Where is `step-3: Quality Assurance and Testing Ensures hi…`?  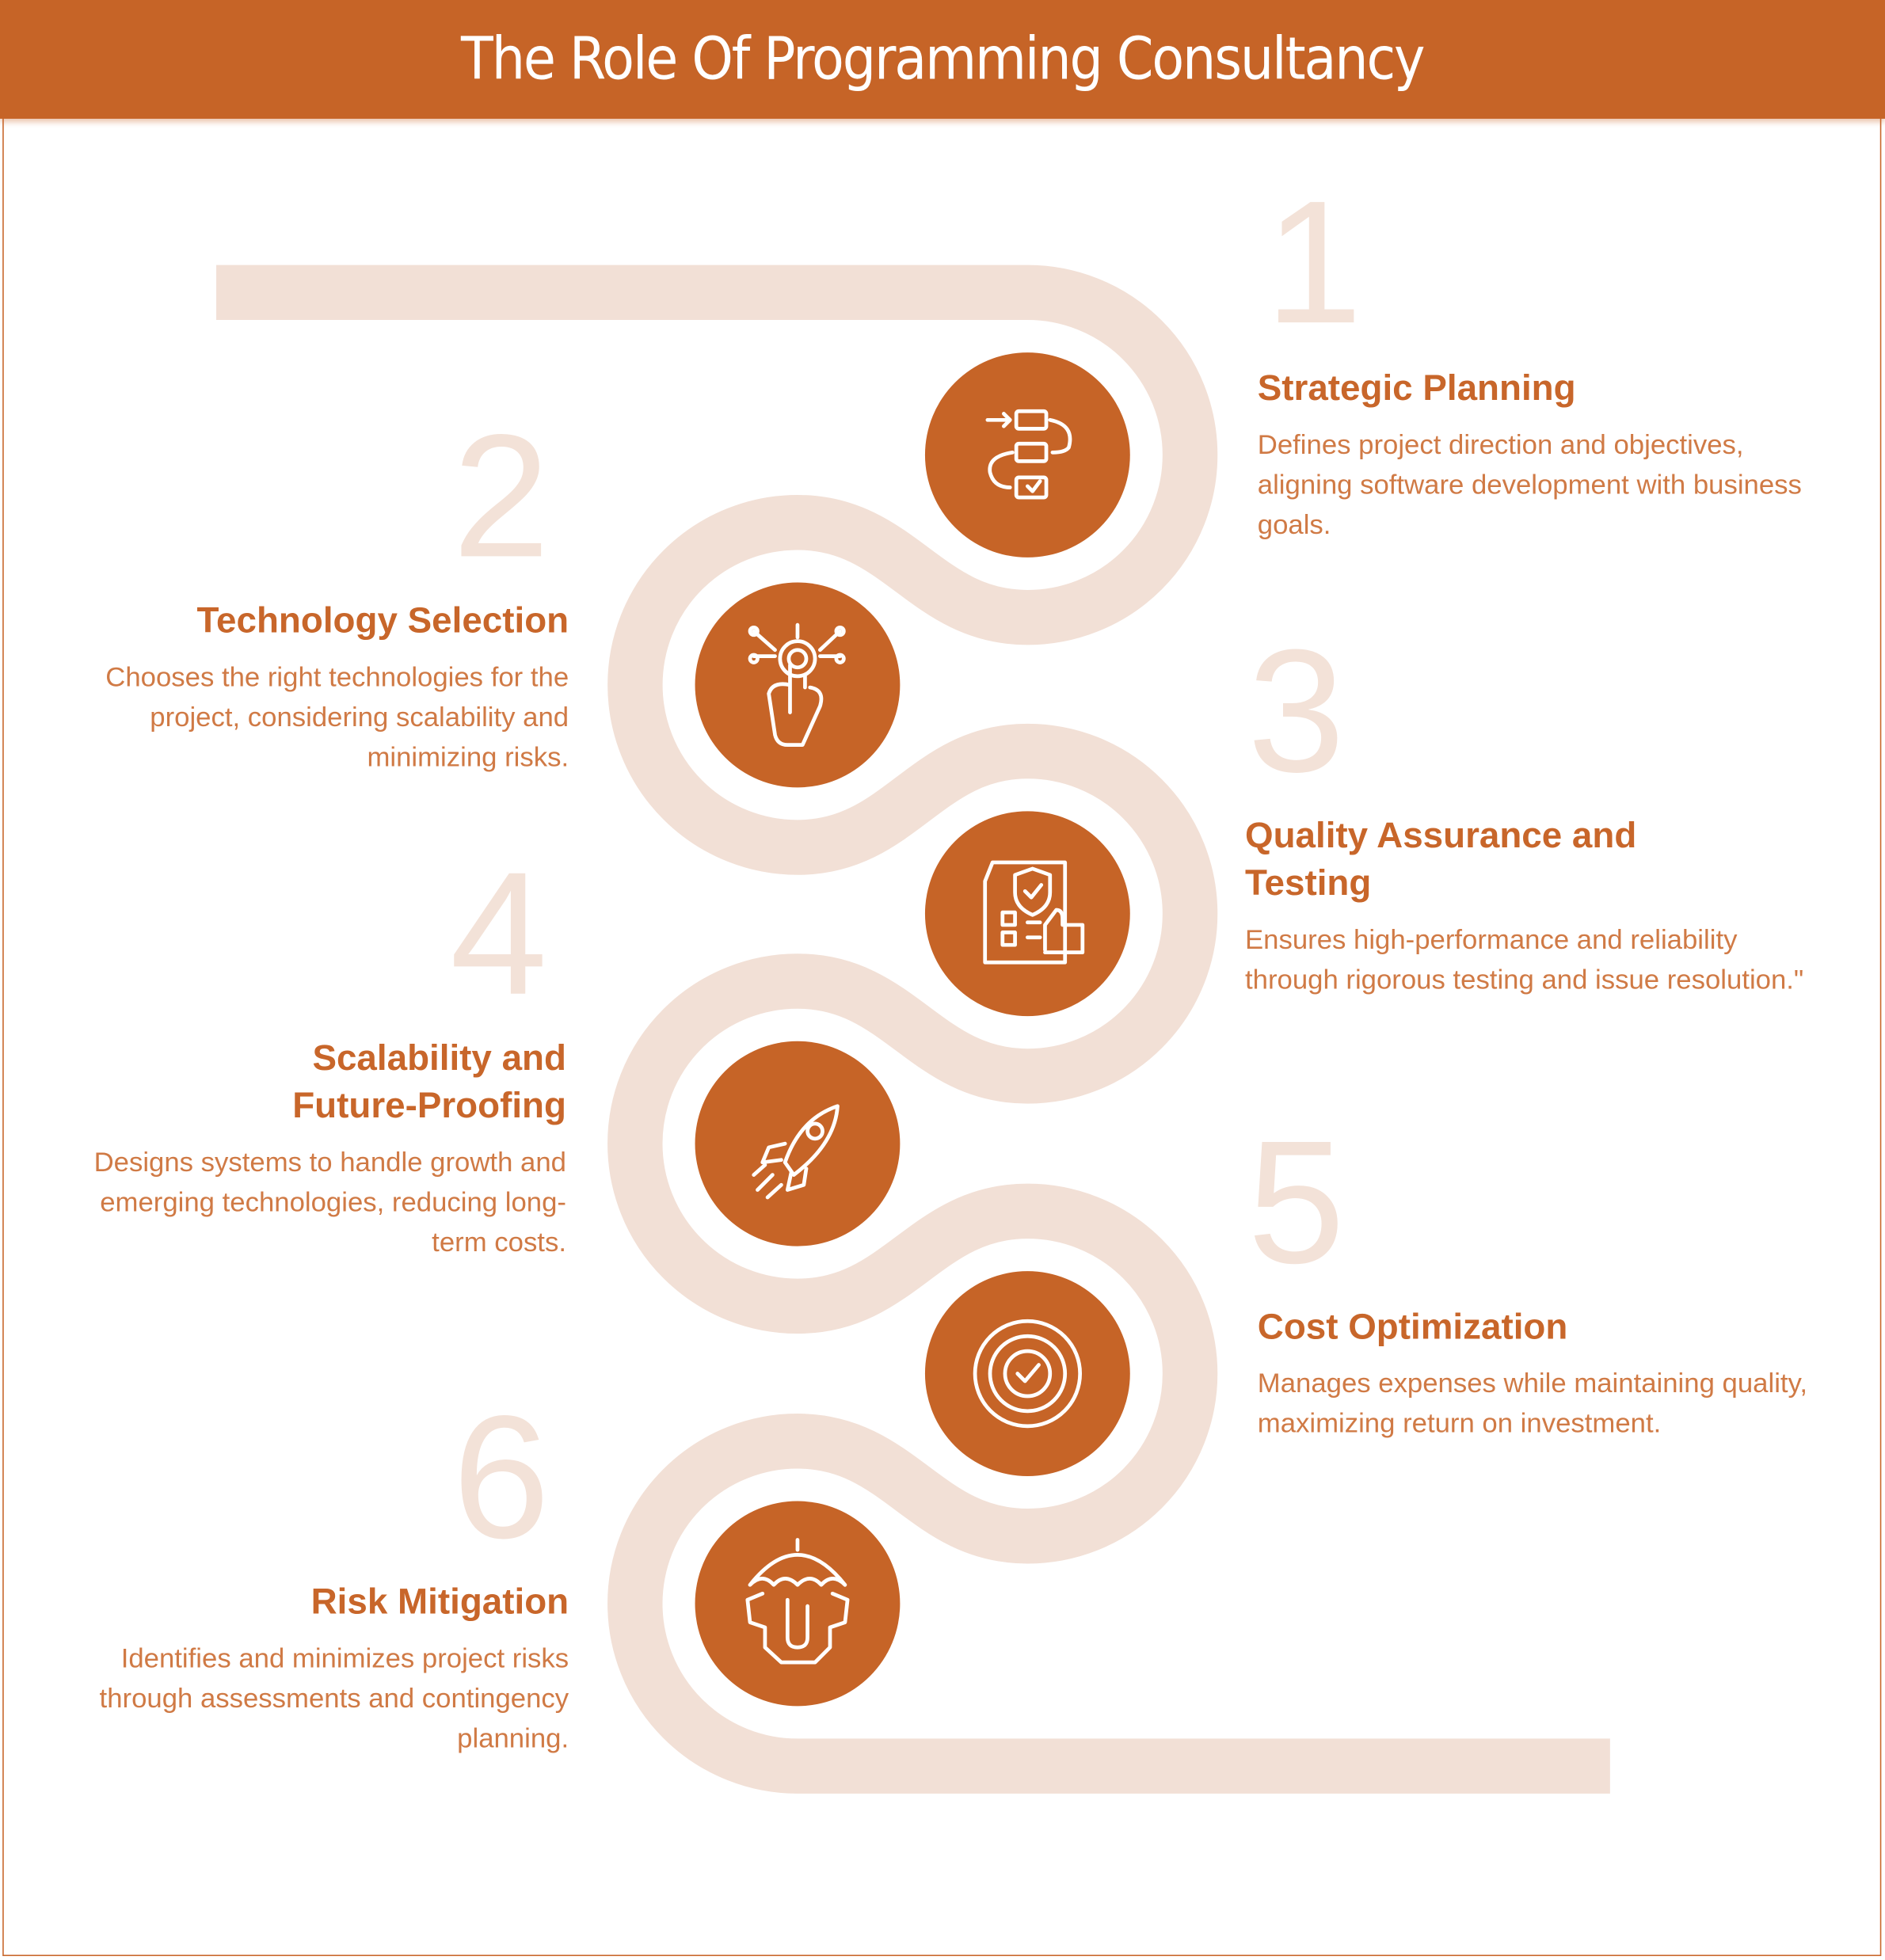
step-3: Quality Assurance and Testing Ensures hi… is located at coordinates (1523, 906).